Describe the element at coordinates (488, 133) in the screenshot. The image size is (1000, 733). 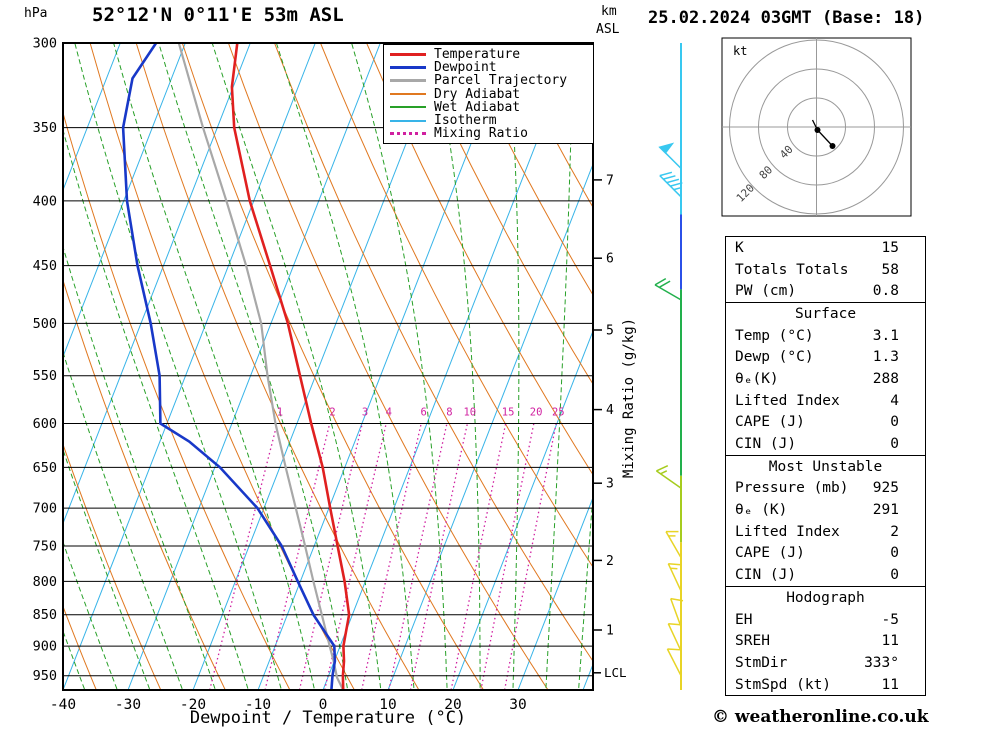
I see `legend-item: Mixing Ratio` at that location.